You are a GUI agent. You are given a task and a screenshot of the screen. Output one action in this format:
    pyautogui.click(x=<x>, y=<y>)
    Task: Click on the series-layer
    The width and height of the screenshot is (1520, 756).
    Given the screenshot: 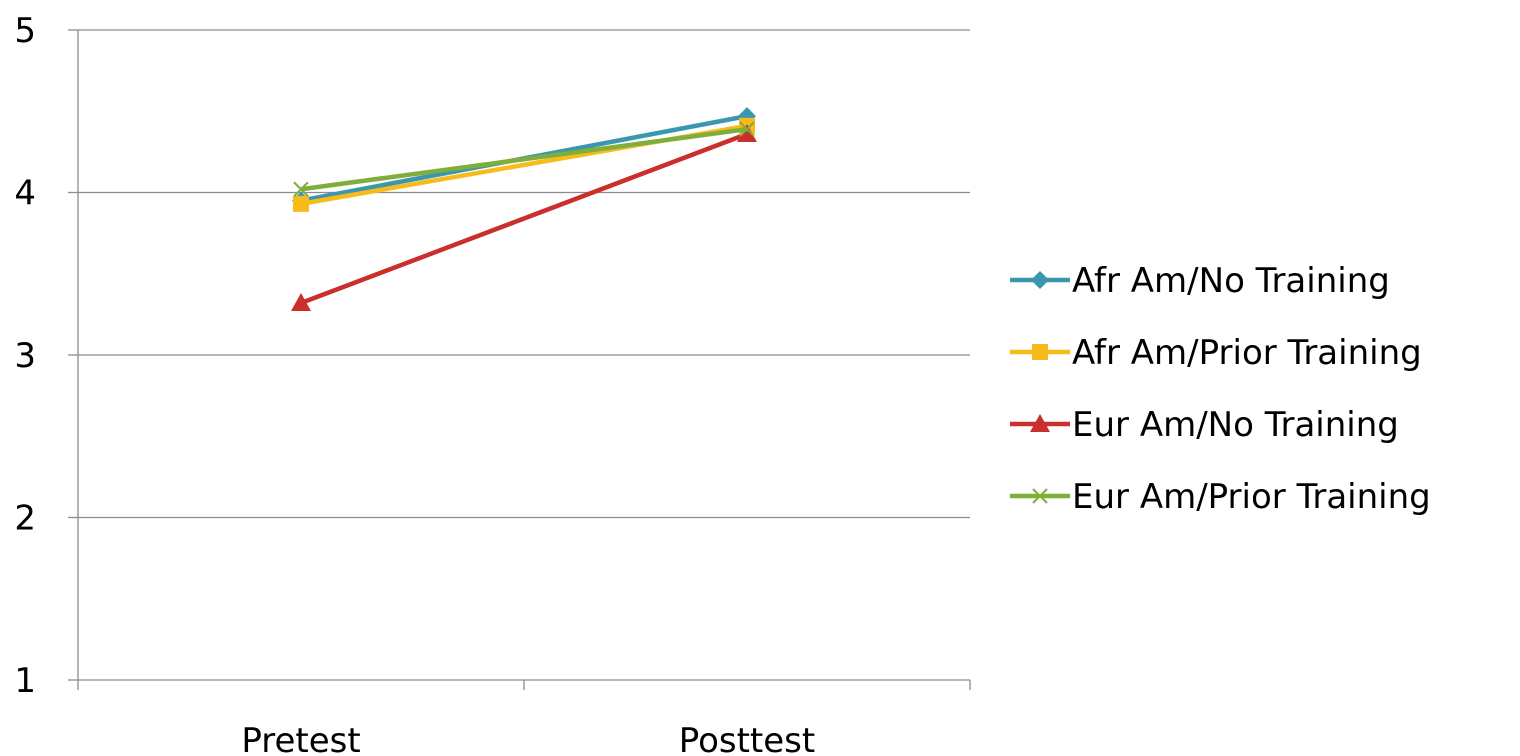 What is the action you would take?
    pyautogui.click(x=524, y=209)
    